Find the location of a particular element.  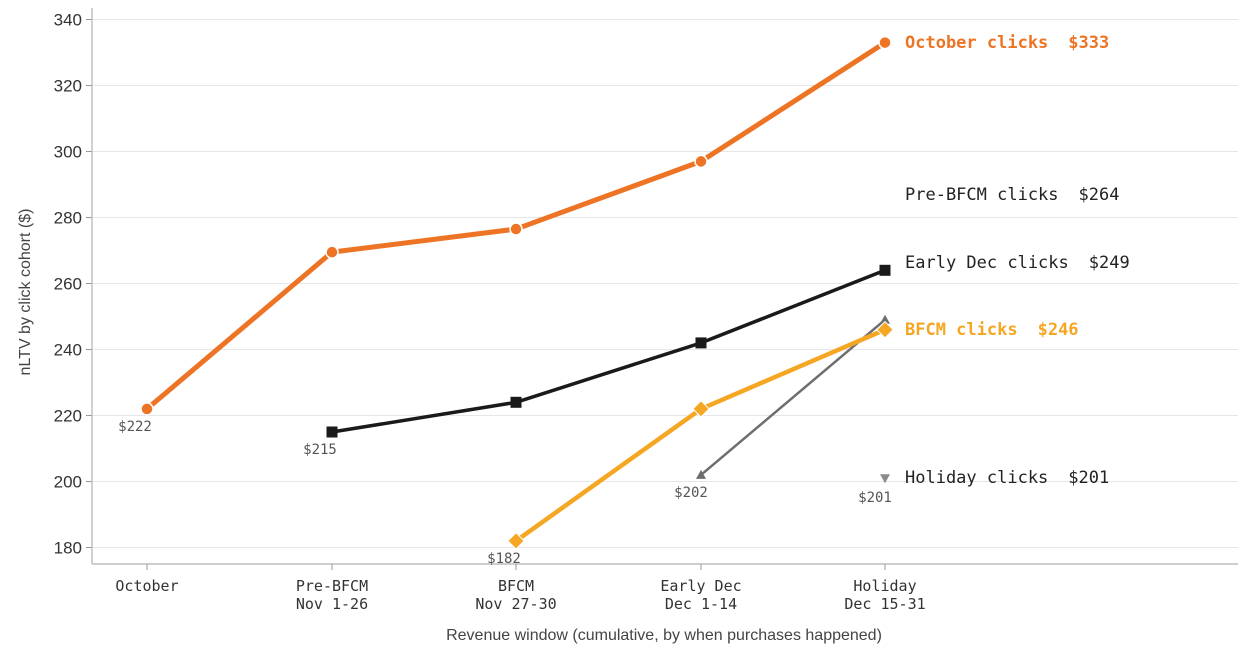

start-value-label: $215 is located at coordinates (320, 450).